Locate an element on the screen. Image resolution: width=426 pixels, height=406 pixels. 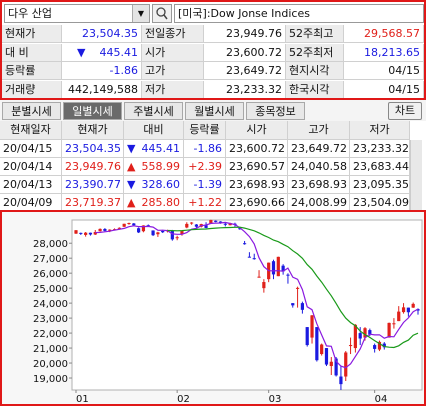
x-tick-label: 04 is located at coordinates (381, 399).